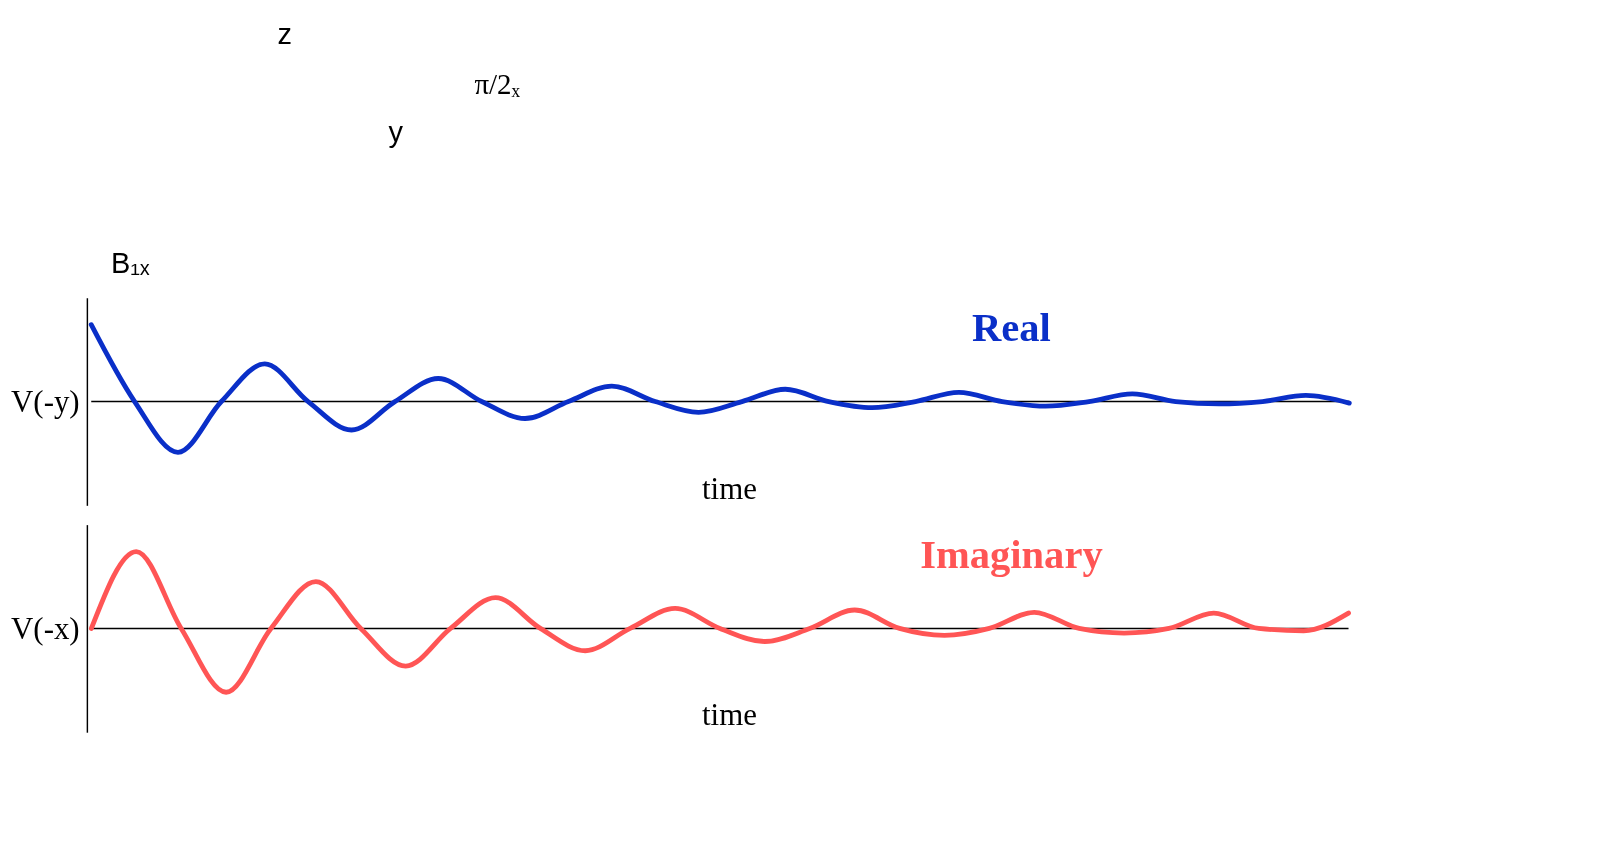 This screenshot has height=851, width=1622. I want to click on text: π/2ₓ, so click(497, 84).